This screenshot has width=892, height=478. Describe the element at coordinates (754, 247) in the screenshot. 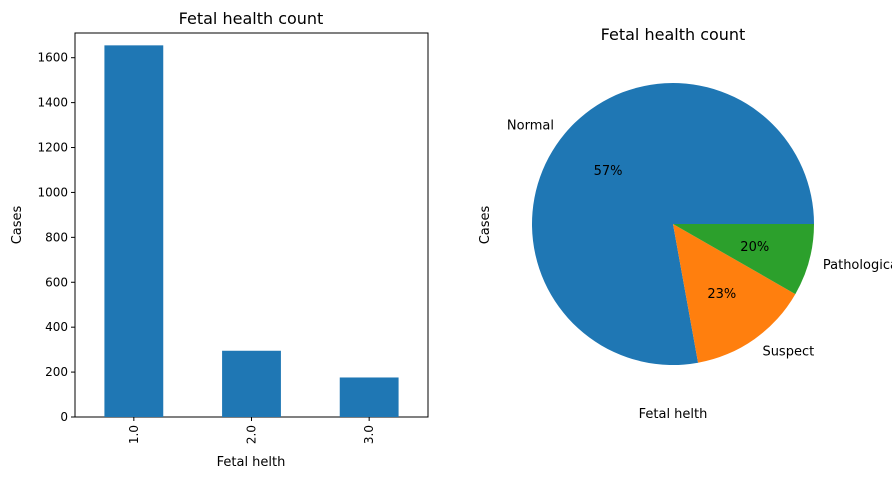

I see `pie-percent-label: 20%` at that location.